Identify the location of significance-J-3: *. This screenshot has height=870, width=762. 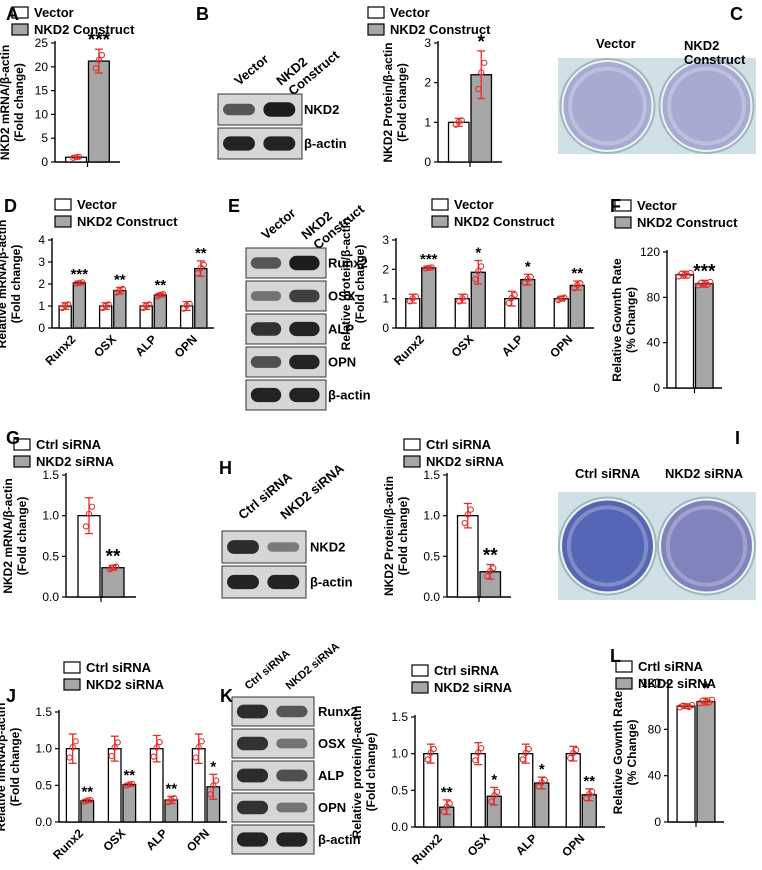
(213, 766).